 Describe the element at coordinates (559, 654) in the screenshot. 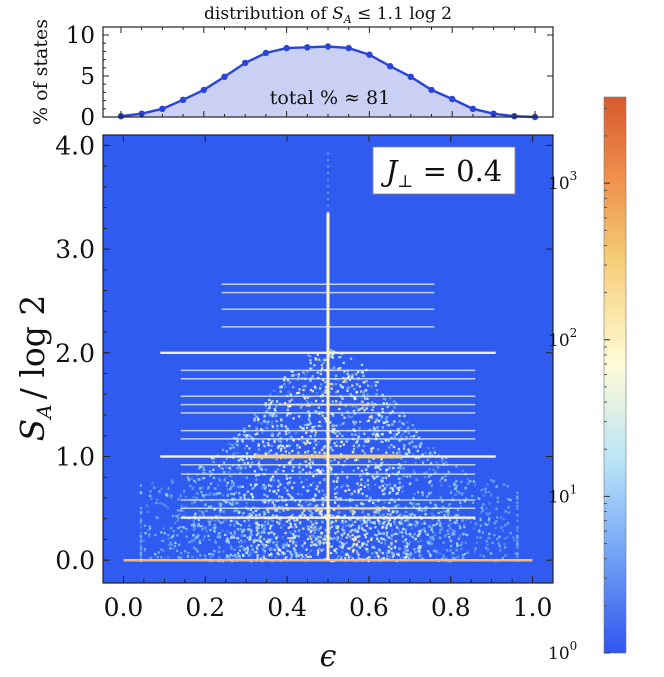

I see `colorbar-tick-base: 10` at that location.